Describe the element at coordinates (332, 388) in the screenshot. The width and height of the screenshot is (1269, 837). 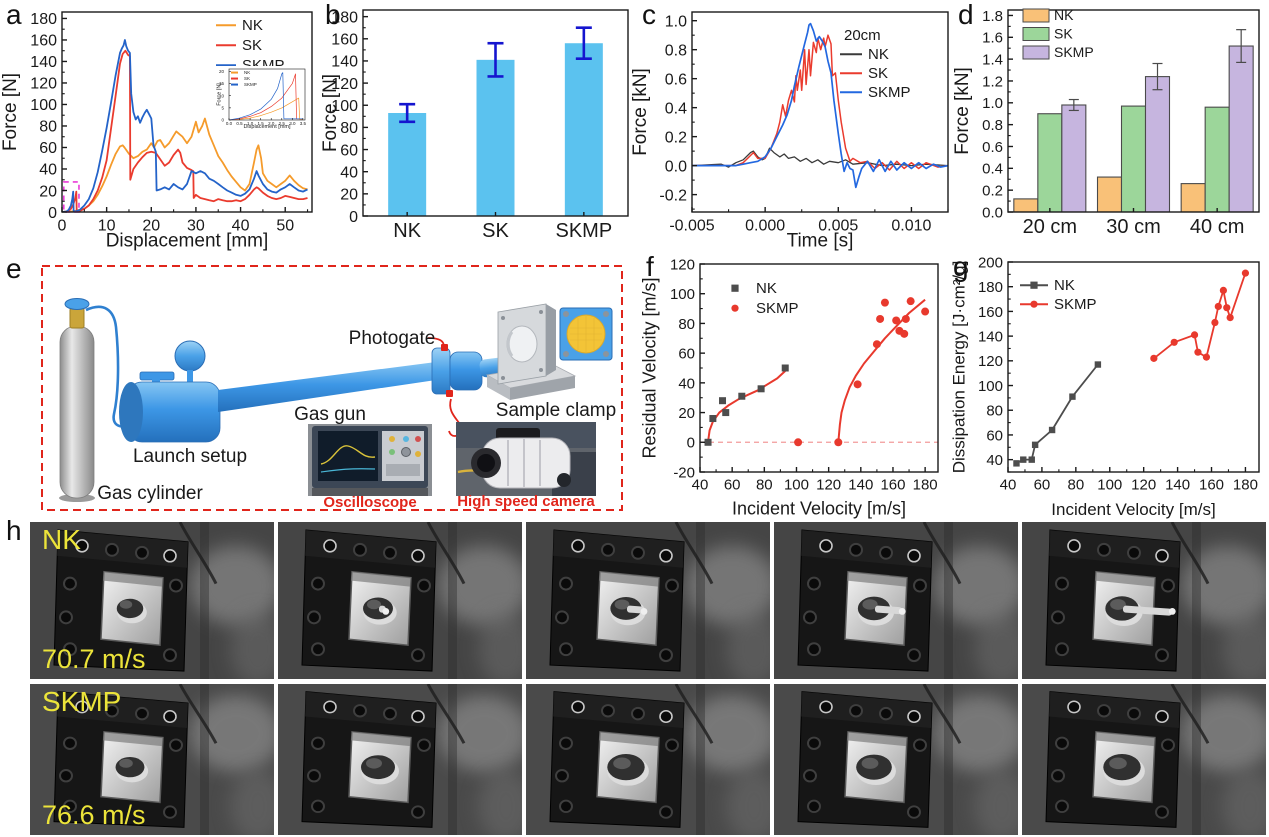
I see `setup-dashed-border` at that location.